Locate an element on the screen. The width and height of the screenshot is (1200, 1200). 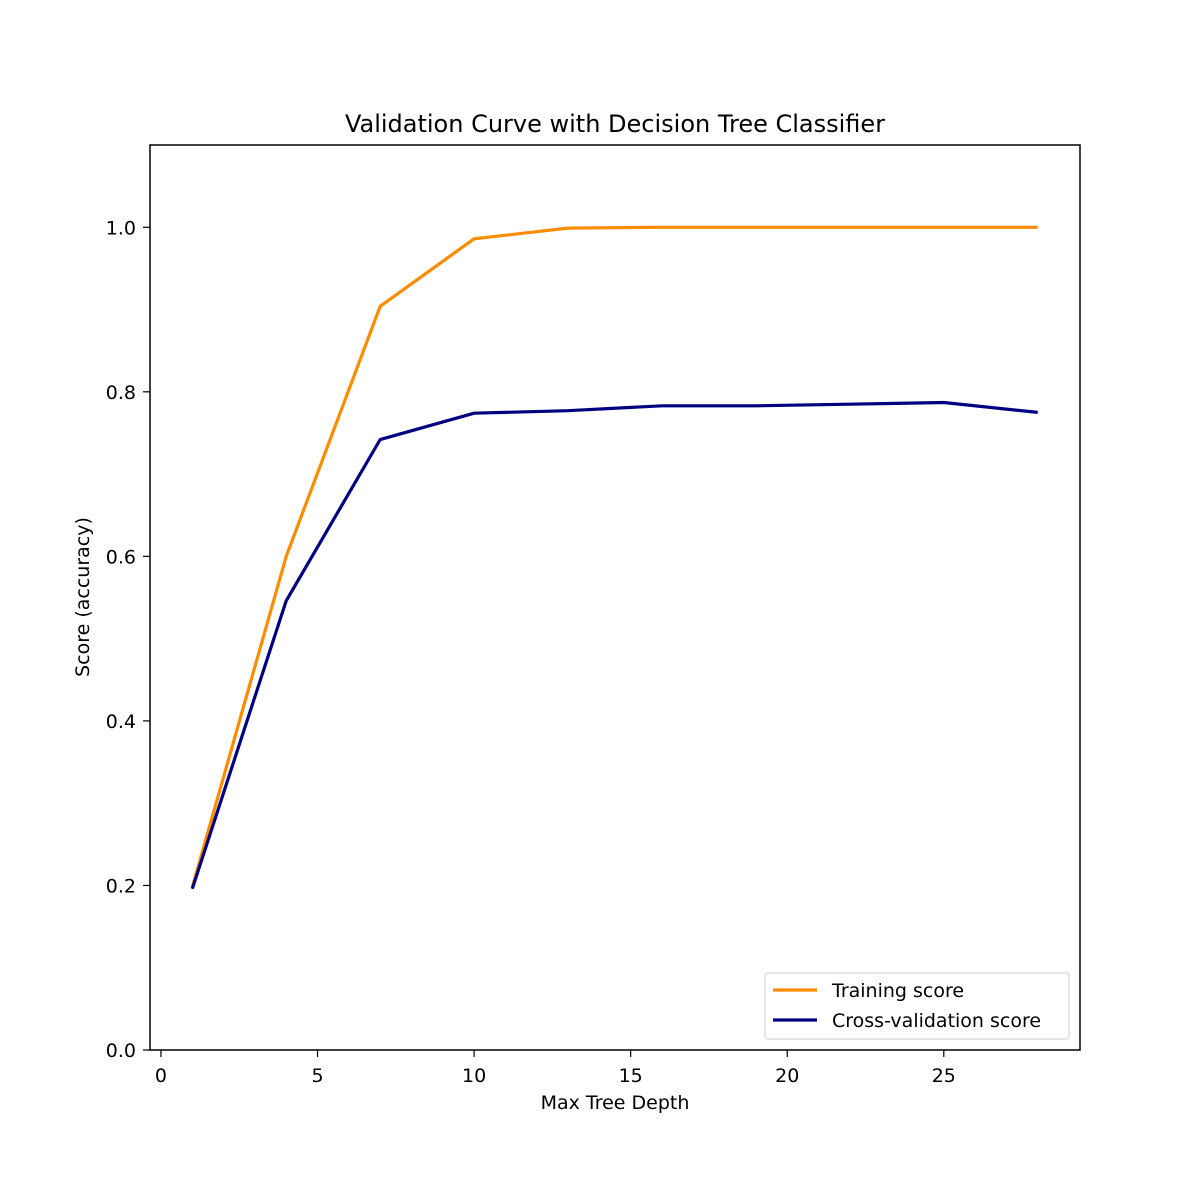
x-tick-label: 15 is located at coordinates (631, 1076).